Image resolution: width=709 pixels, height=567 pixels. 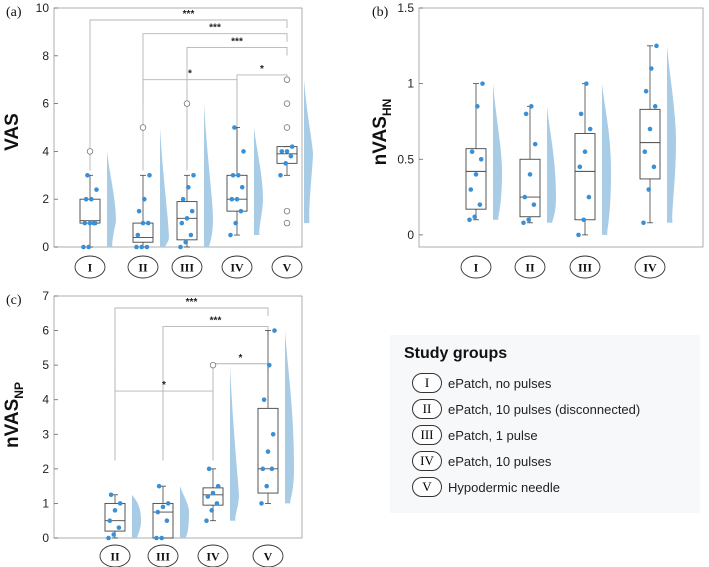 What do you see at coordinates (382, 132) in the screenshot?
I see `y-axis-label: nVASHN` at bounding box center [382, 132].